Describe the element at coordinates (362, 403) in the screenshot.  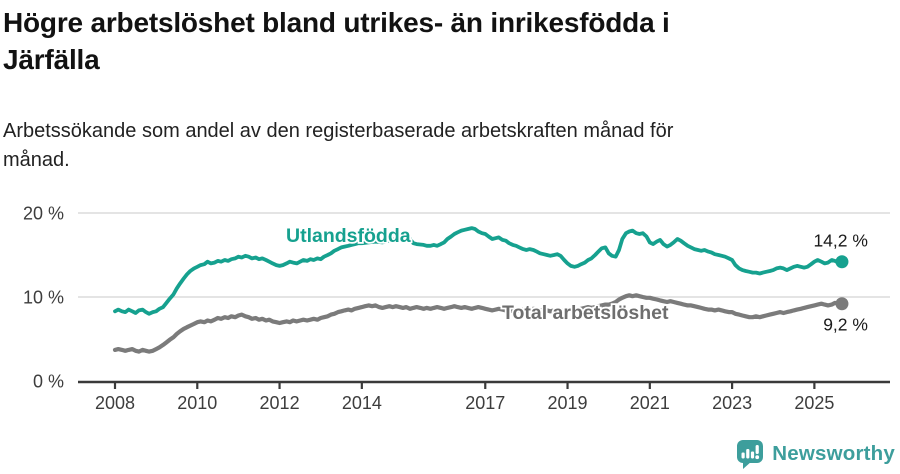
I see `x-tick-label: 2014` at that location.